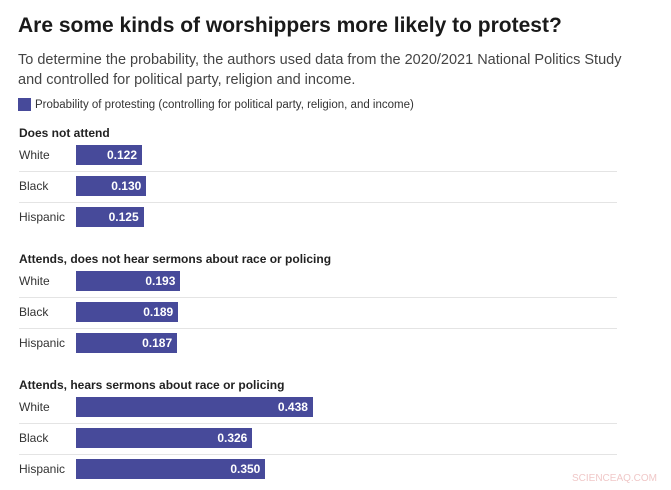 The image size is (671, 490). What do you see at coordinates (24, 104) in the screenshot?
I see `legend-swatch` at bounding box center [24, 104].